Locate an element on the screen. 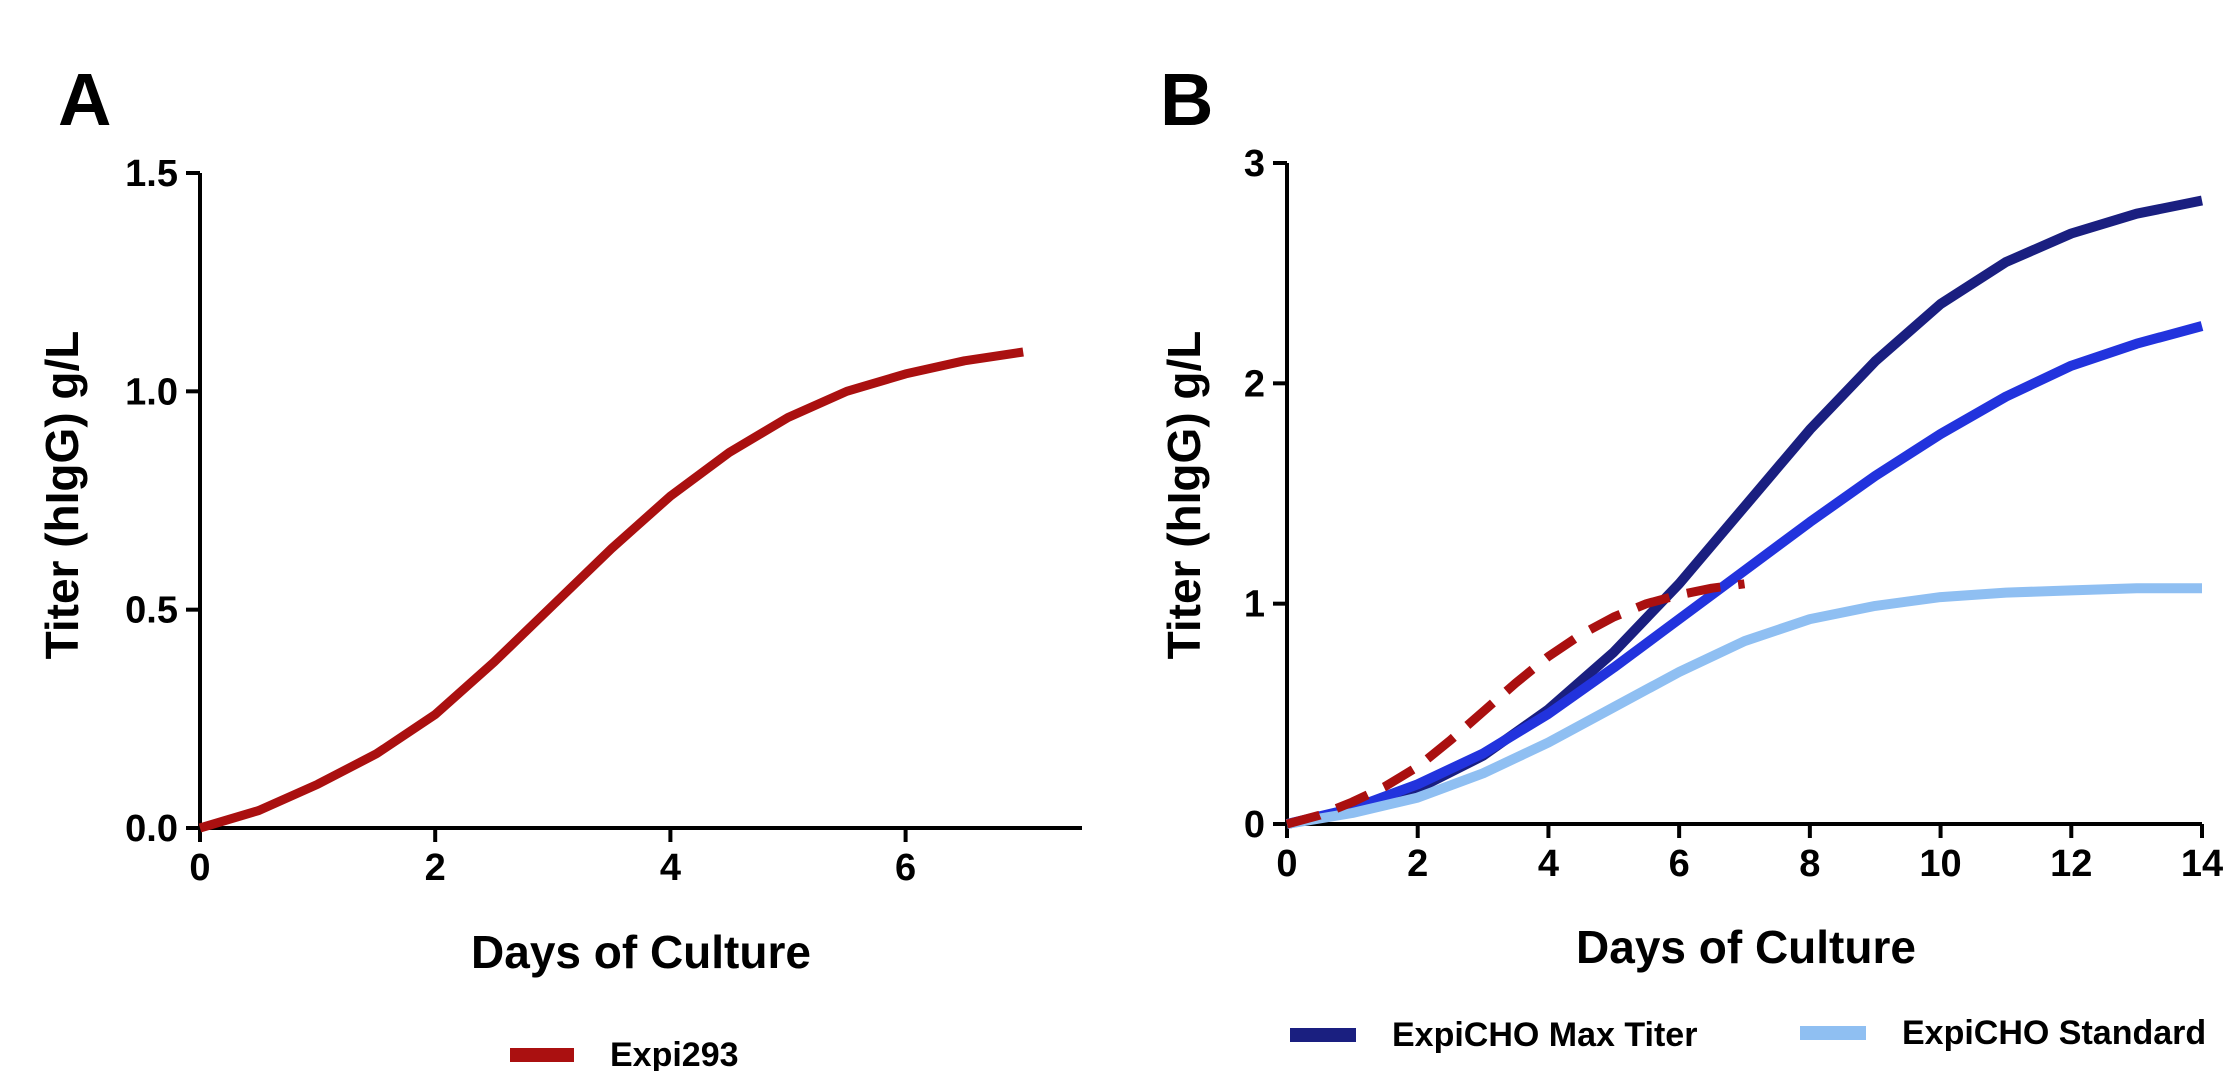 This screenshot has height=1071, width=2236. panel-a-x-tick-label: 2 is located at coordinates (435, 868).